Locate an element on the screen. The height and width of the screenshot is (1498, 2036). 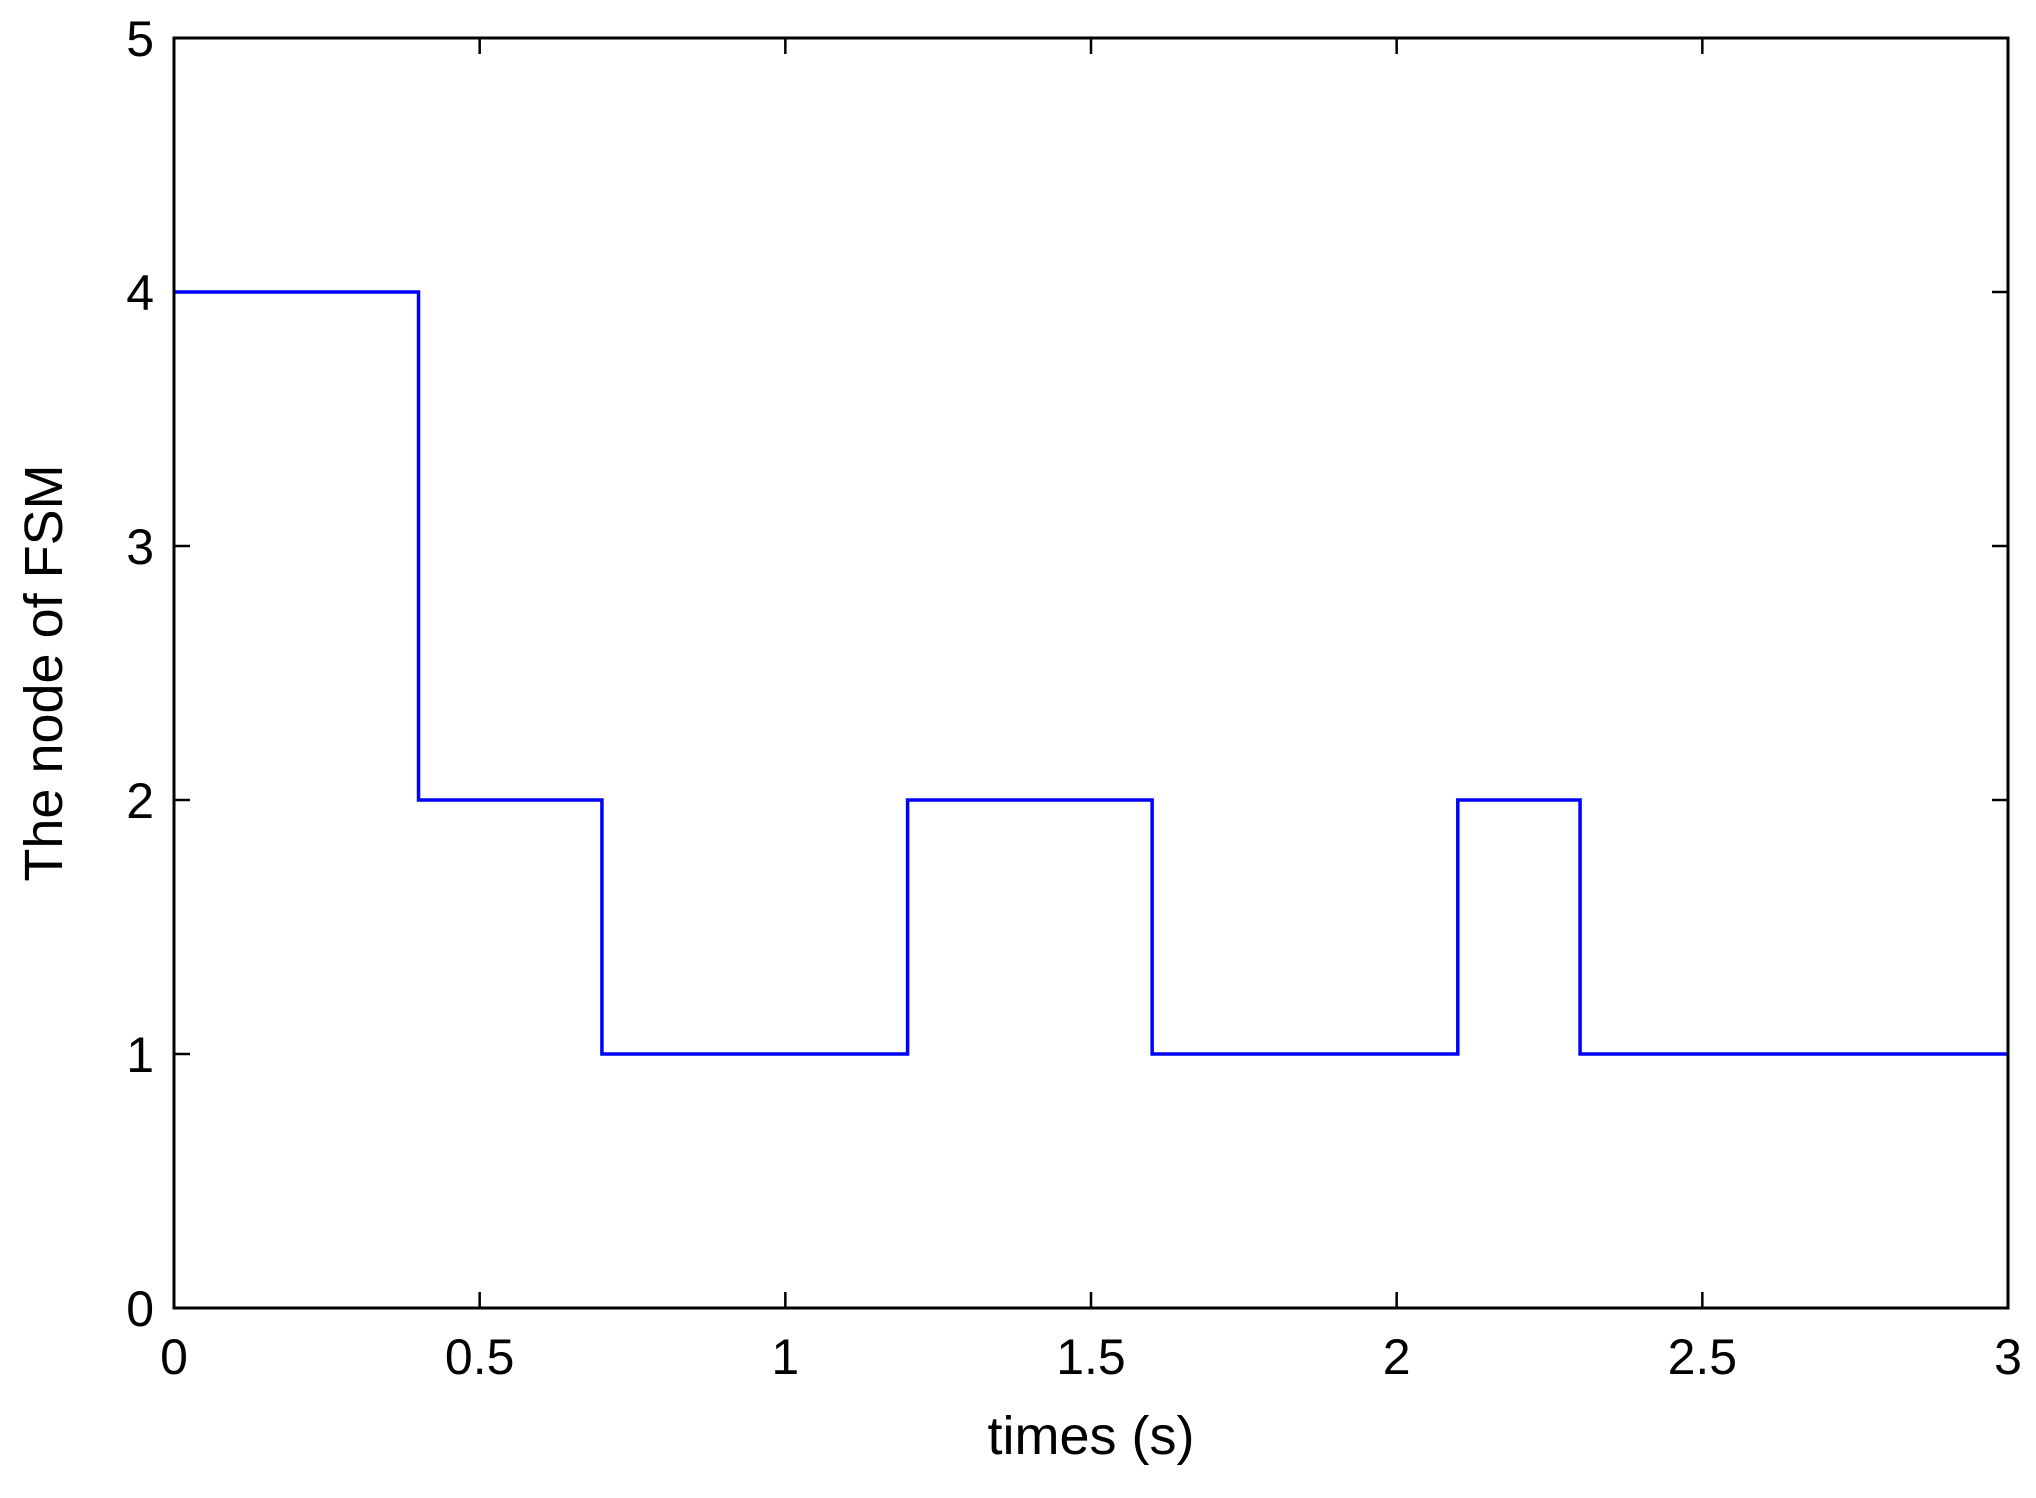
x-tick-label: 1 is located at coordinates (785, 1357).